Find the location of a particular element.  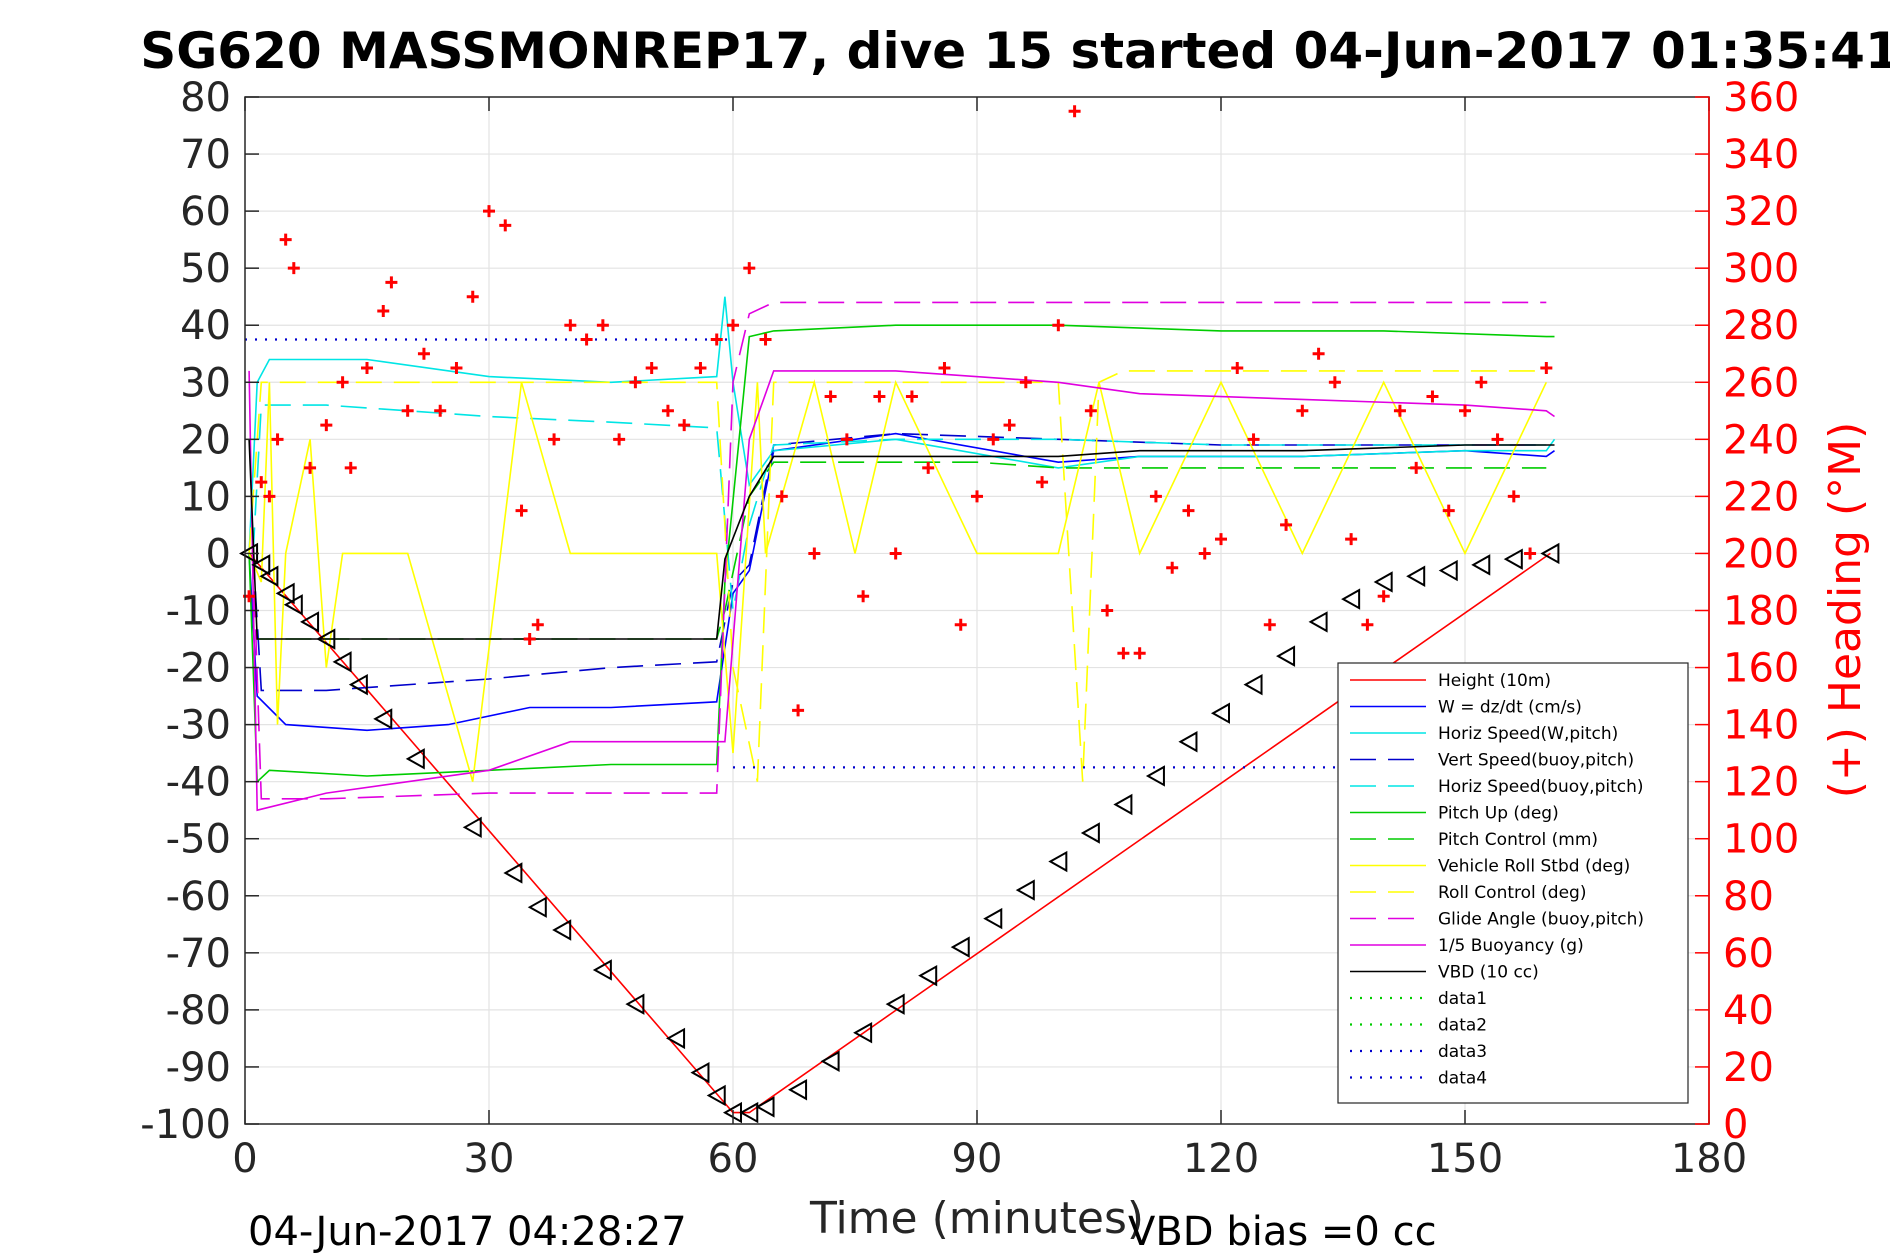

left-y-tick-label: -10 is located at coordinates (198, 612).